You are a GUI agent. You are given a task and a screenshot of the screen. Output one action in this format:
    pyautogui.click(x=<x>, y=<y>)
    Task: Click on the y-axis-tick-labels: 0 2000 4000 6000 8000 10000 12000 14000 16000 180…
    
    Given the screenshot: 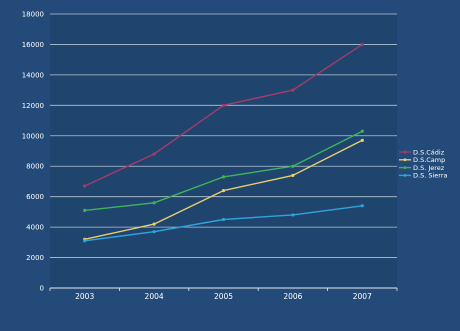 What is the action you would take?
    pyautogui.click(x=33, y=152)
    